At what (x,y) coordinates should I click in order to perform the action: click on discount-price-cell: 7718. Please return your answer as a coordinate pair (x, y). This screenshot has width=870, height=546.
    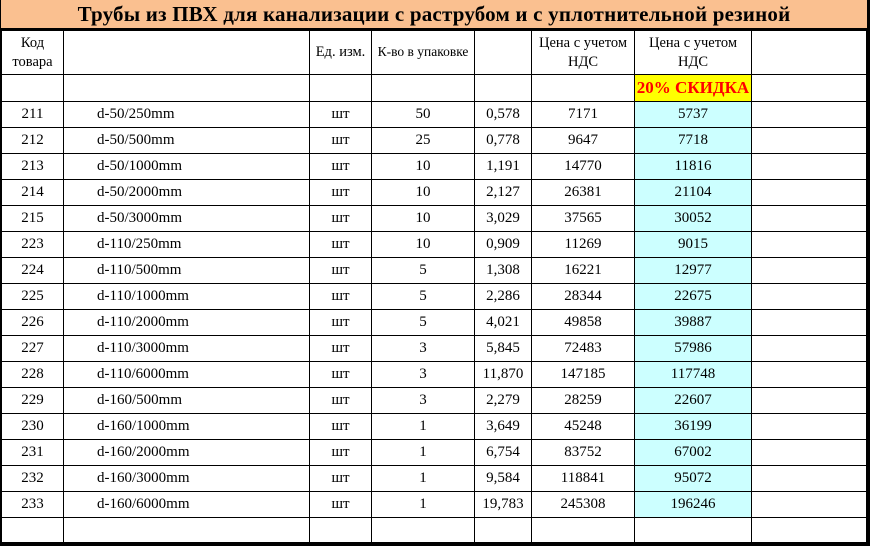
    Looking at the image, I should click on (693, 140).